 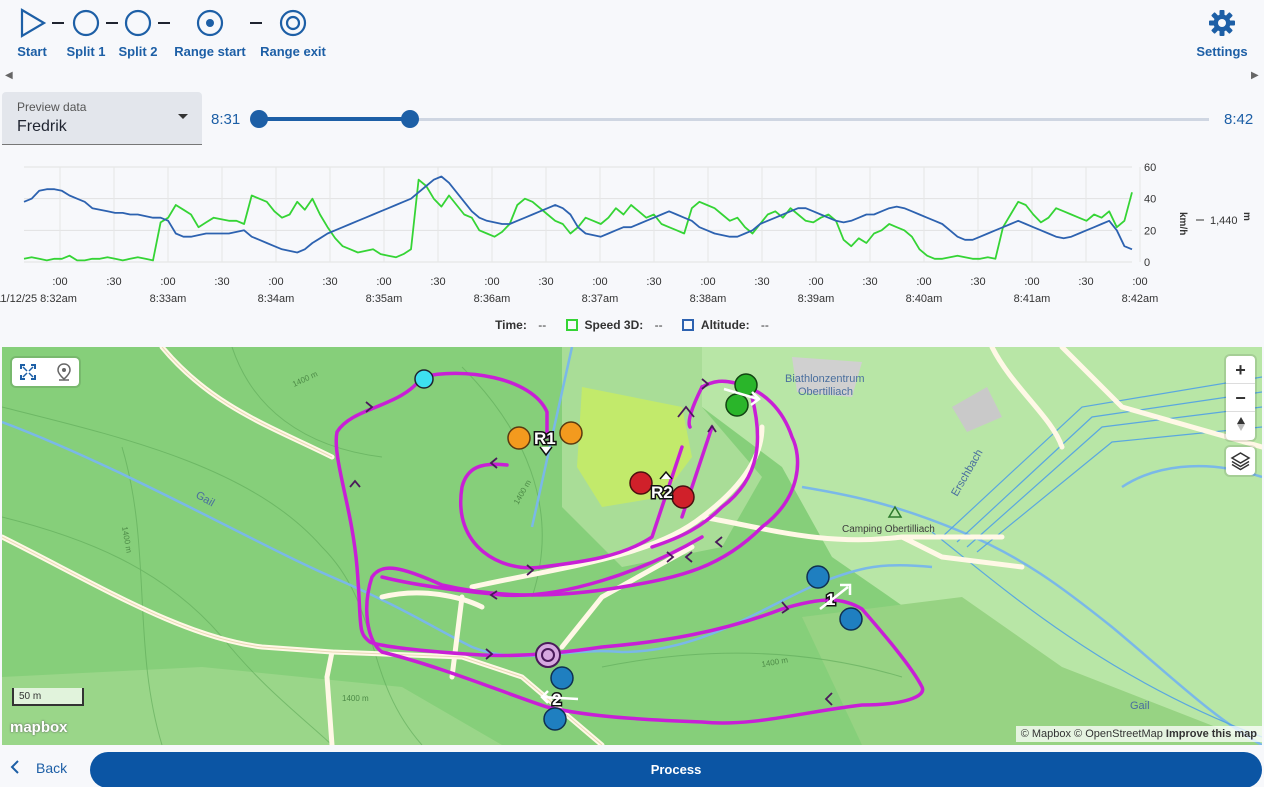 I want to click on split2-tool: Split 2, so click(x=138, y=32).